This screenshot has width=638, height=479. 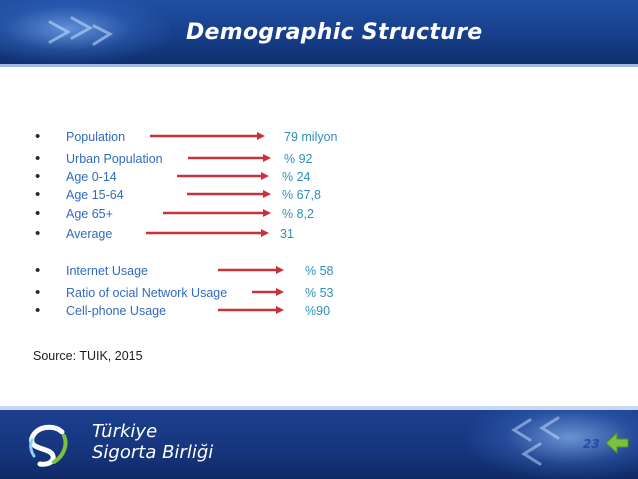 I want to click on header-decor-arrows-icon, so click(x=81, y=31).